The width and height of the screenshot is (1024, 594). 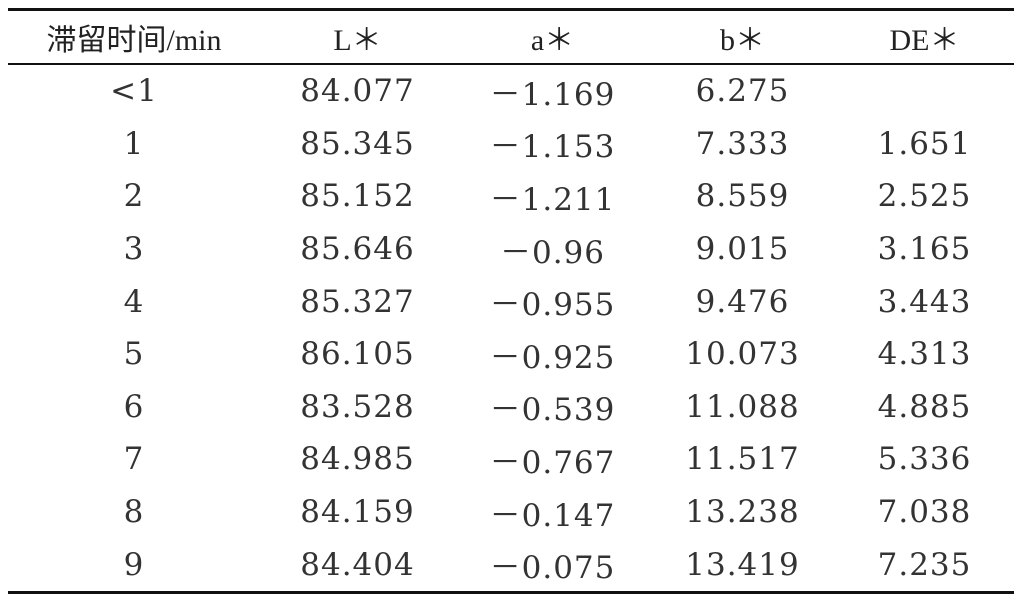 I want to click on a-star-cell: －1.169, so click(x=552, y=94).